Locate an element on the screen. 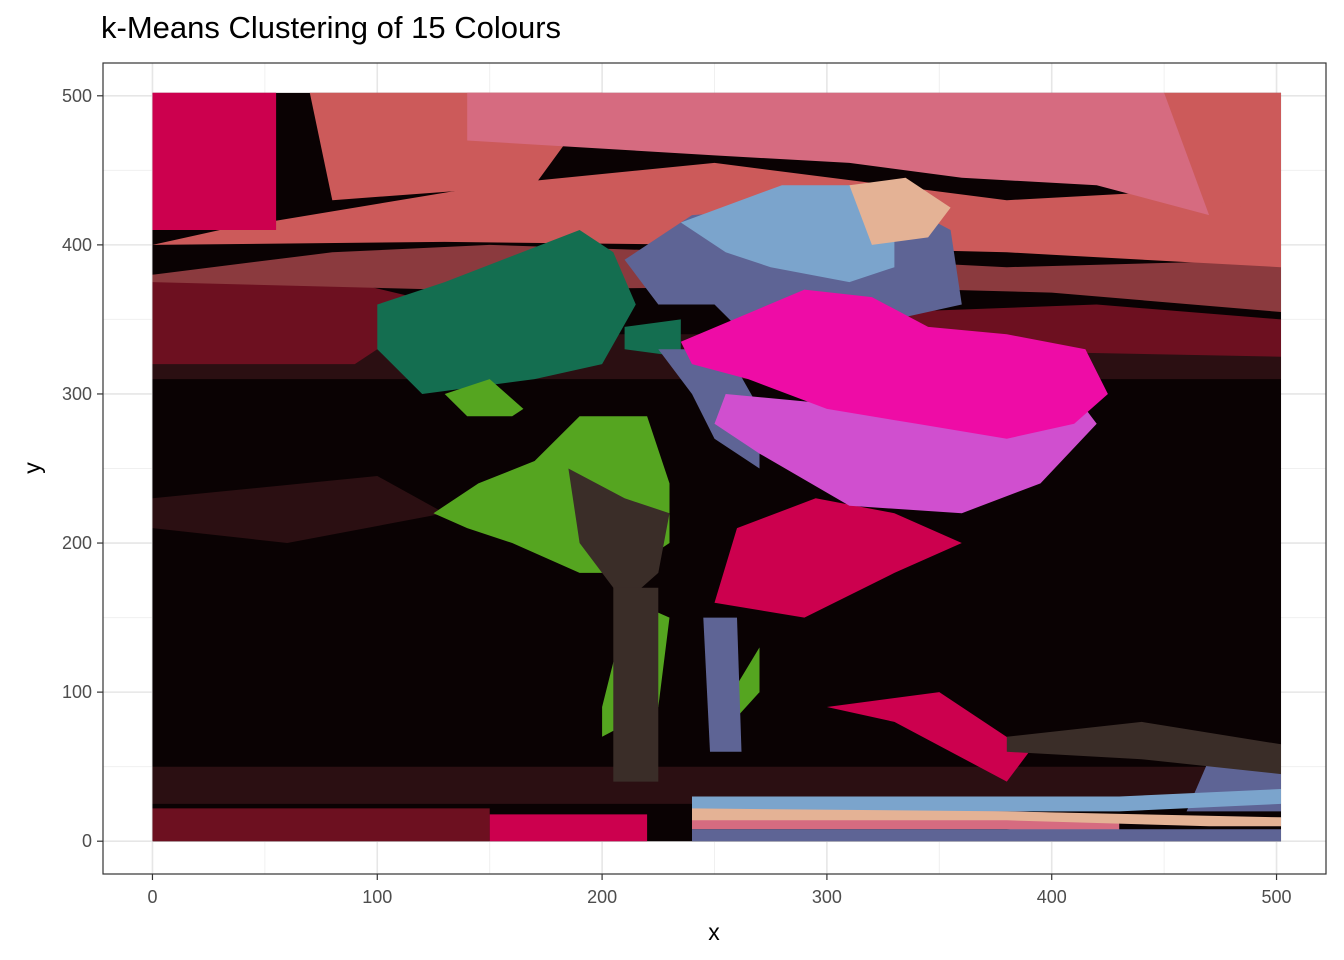  chart-title: k-Means Clustering of 15 Colours is located at coordinates (331, 27).